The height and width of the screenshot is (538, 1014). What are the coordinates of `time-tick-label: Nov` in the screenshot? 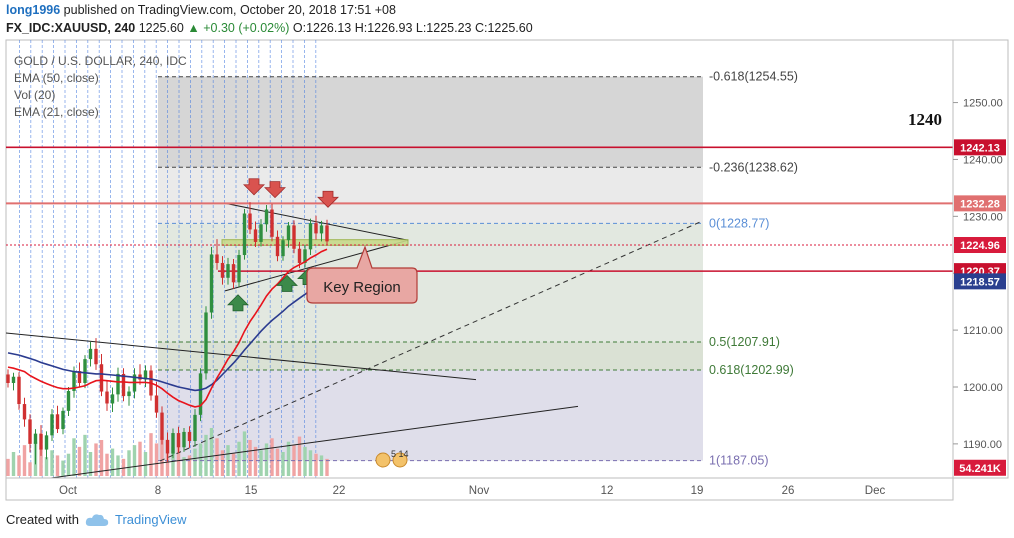 It's located at (479, 491).